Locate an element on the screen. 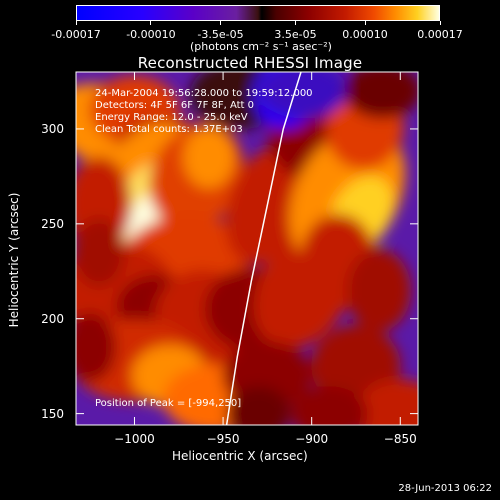 This screenshot has width=500, height=500. colorbar-tick-label: 0.00010 is located at coordinates (365, 34).